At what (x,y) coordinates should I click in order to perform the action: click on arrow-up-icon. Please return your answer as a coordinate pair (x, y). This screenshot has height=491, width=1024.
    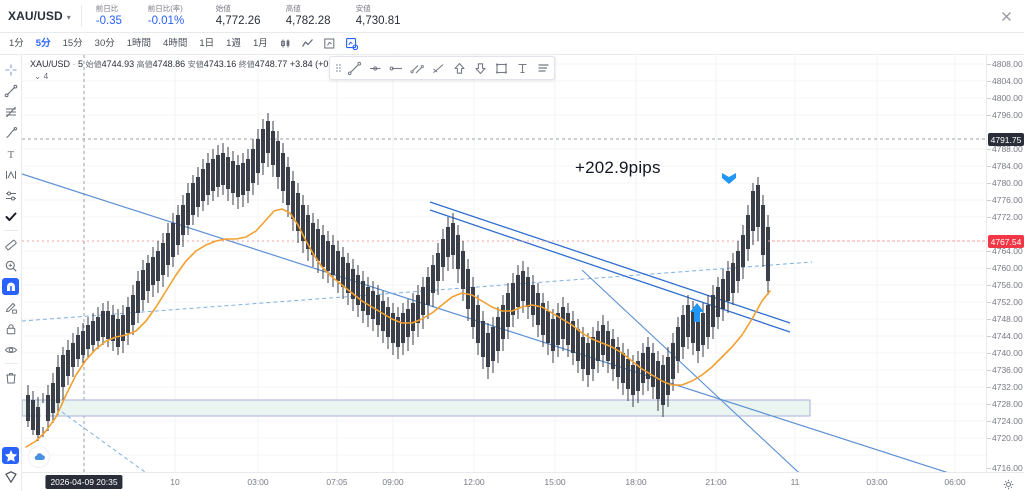
    Looking at the image, I should click on (459, 68).